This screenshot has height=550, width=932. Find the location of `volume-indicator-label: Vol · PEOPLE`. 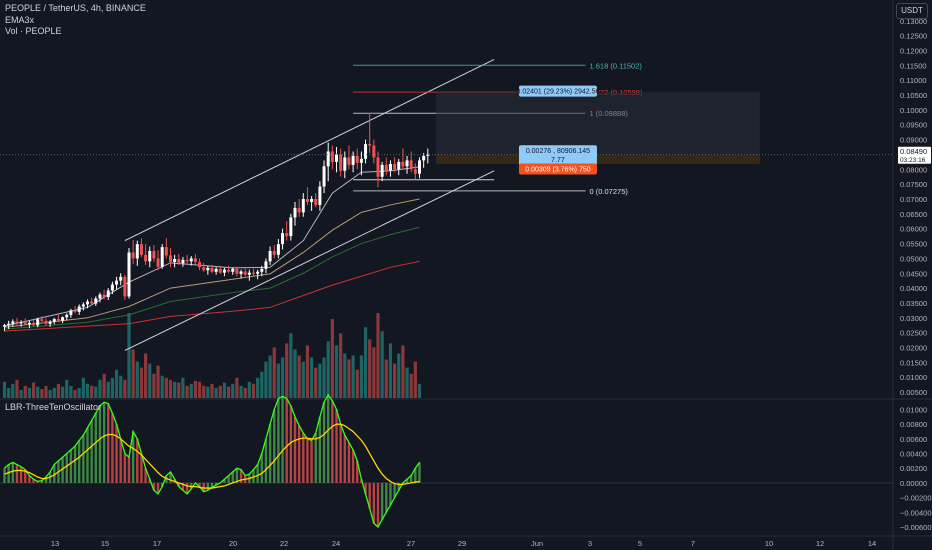

volume-indicator-label: Vol · PEOPLE is located at coordinates (33, 31).